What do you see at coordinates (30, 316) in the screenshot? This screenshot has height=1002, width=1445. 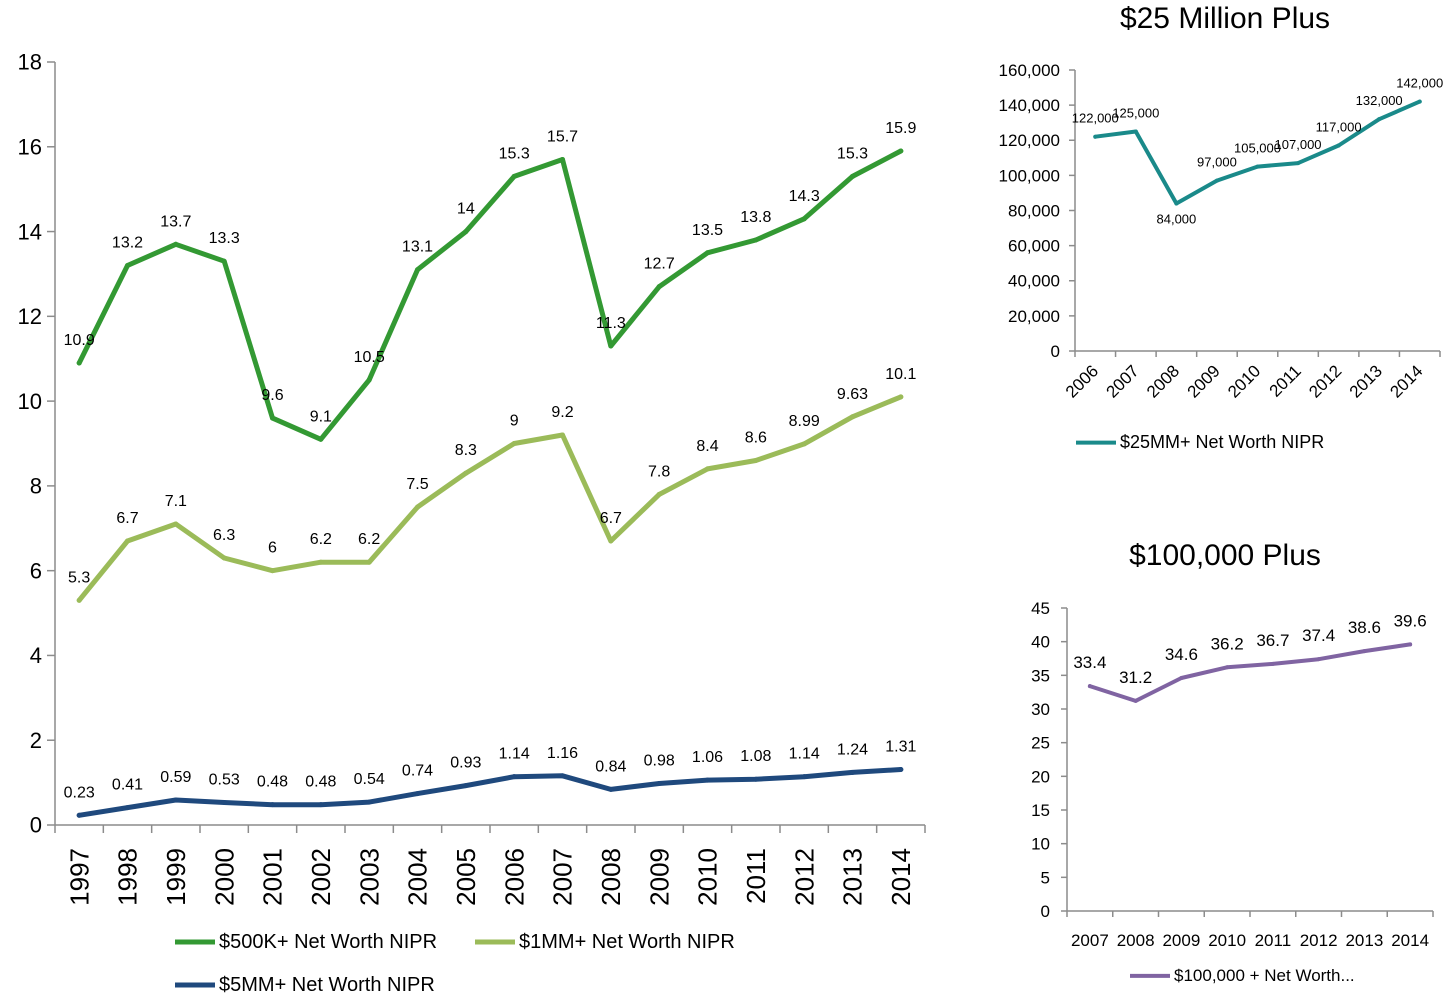 I see `chart1-y-tick-label: 12` at bounding box center [30, 316].